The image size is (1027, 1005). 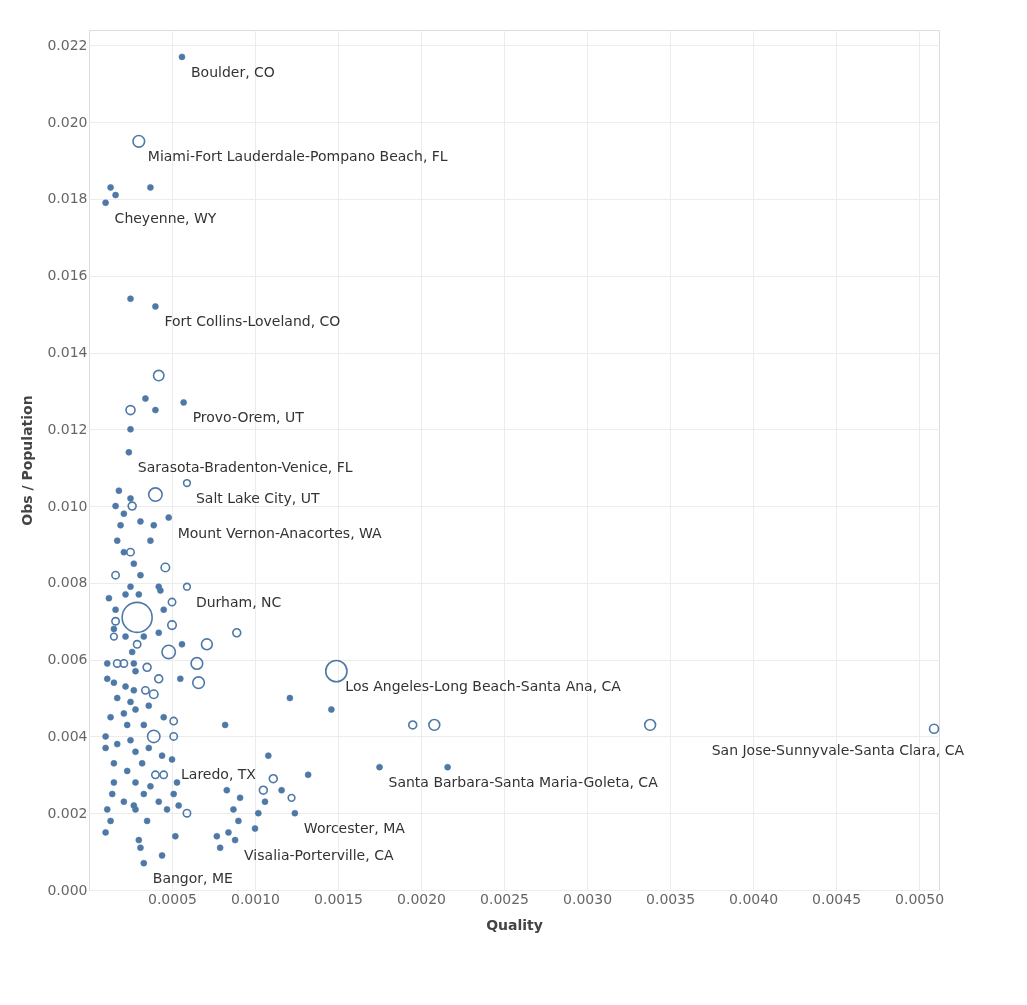 What do you see at coordinates (67, 735) in the screenshot?
I see `y-tick-label: 0.004` at bounding box center [67, 735].